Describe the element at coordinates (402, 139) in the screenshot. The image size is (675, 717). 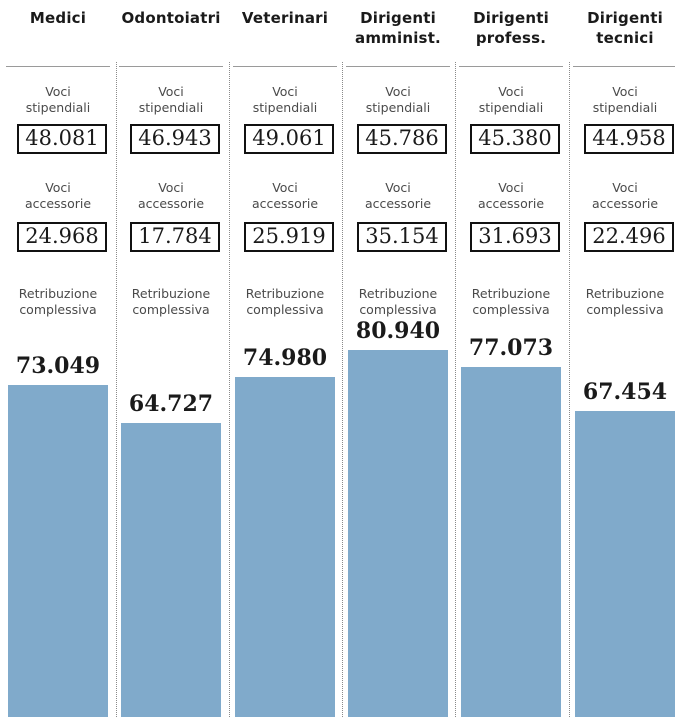
I see `voci-stipendiali-value: 45.786` at that location.